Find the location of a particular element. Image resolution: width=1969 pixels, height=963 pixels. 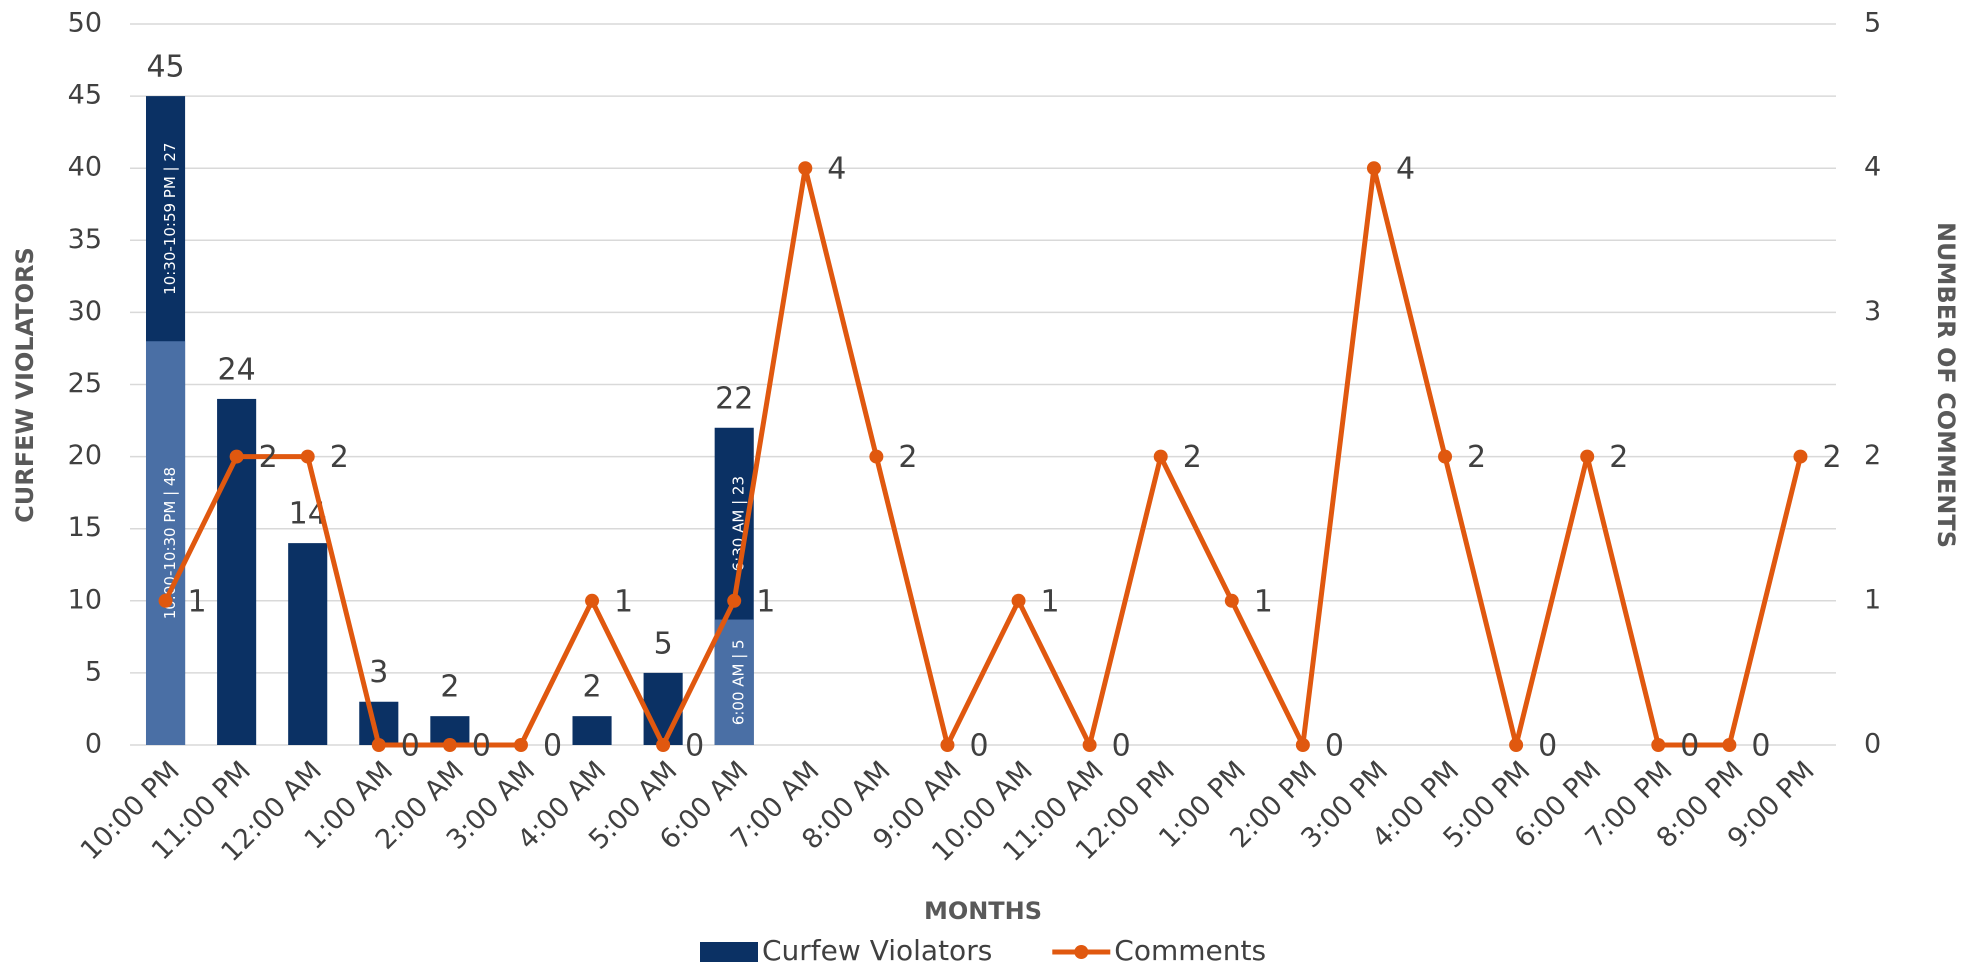

y2-tick-label: 2 is located at coordinates (1872, 455).